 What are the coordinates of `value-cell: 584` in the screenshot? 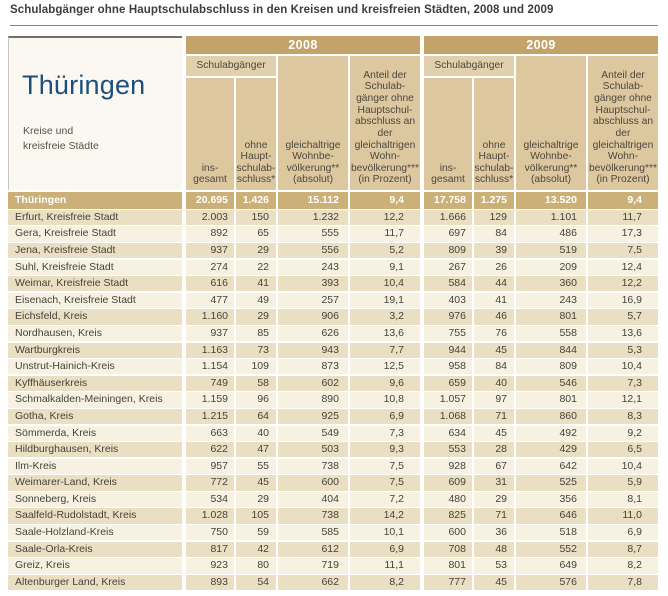 It's located at (448, 284).